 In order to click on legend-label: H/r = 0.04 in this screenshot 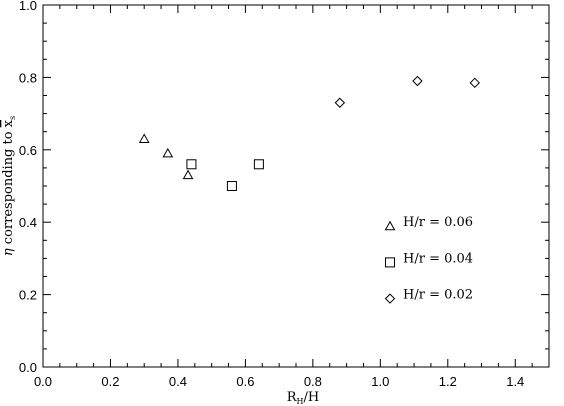, I will do `click(438, 258)`.